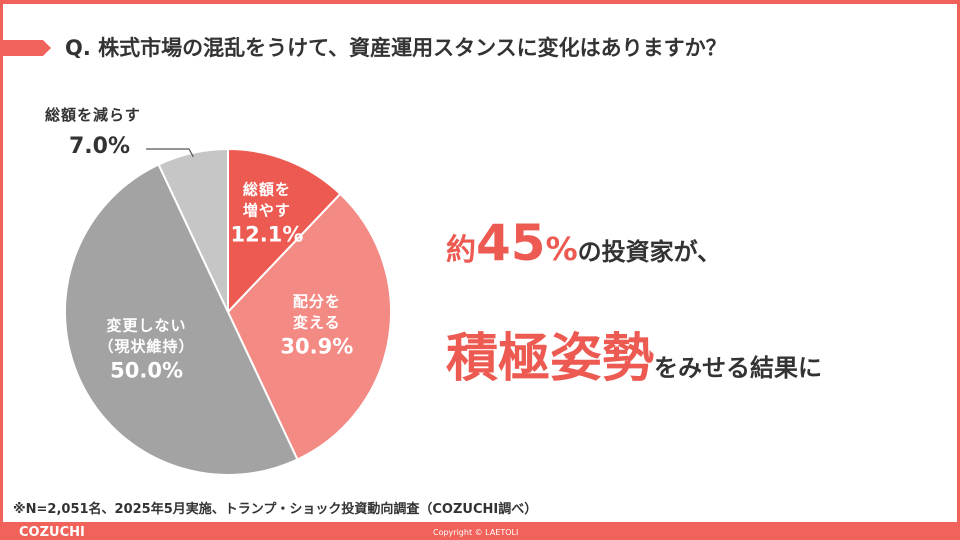 The height and width of the screenshot is (540, 960). What do you see at coordinates (396, 48) in the screenshot?
I see `title: Q. 株式市場の混乱をうけて、資産運用スタンスに変化はありますか？` at bounding box center [396, 48].